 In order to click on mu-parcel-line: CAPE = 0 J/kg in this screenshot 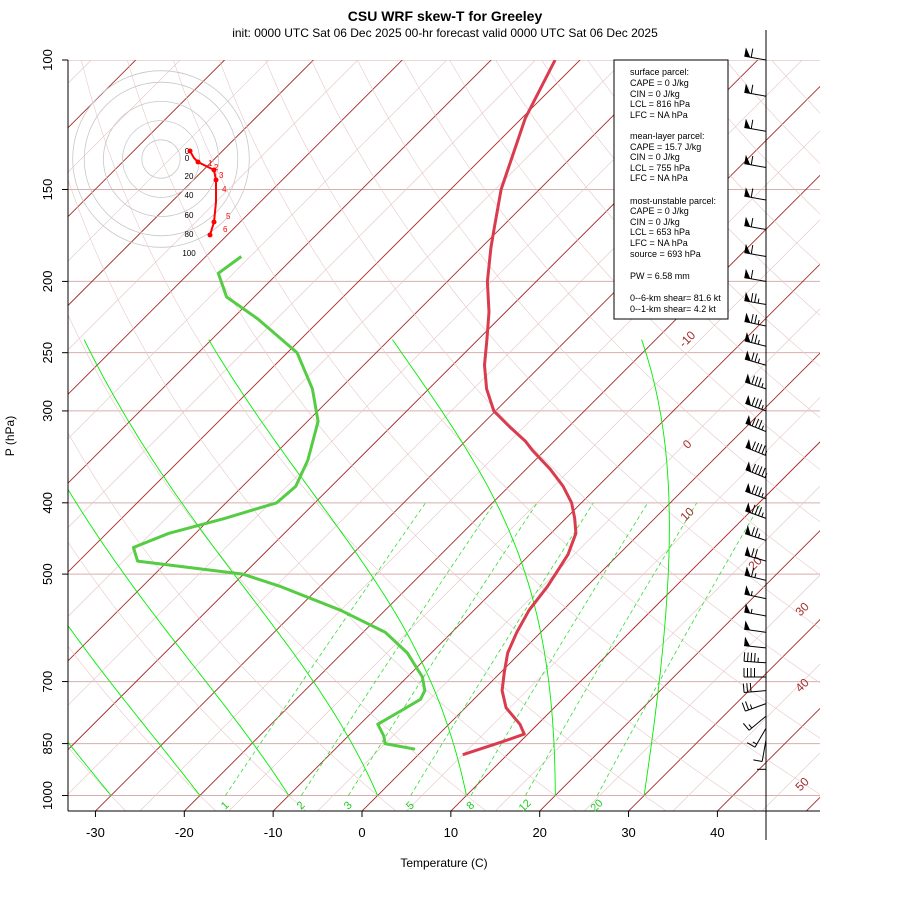, I will do `click(659, 211)`.